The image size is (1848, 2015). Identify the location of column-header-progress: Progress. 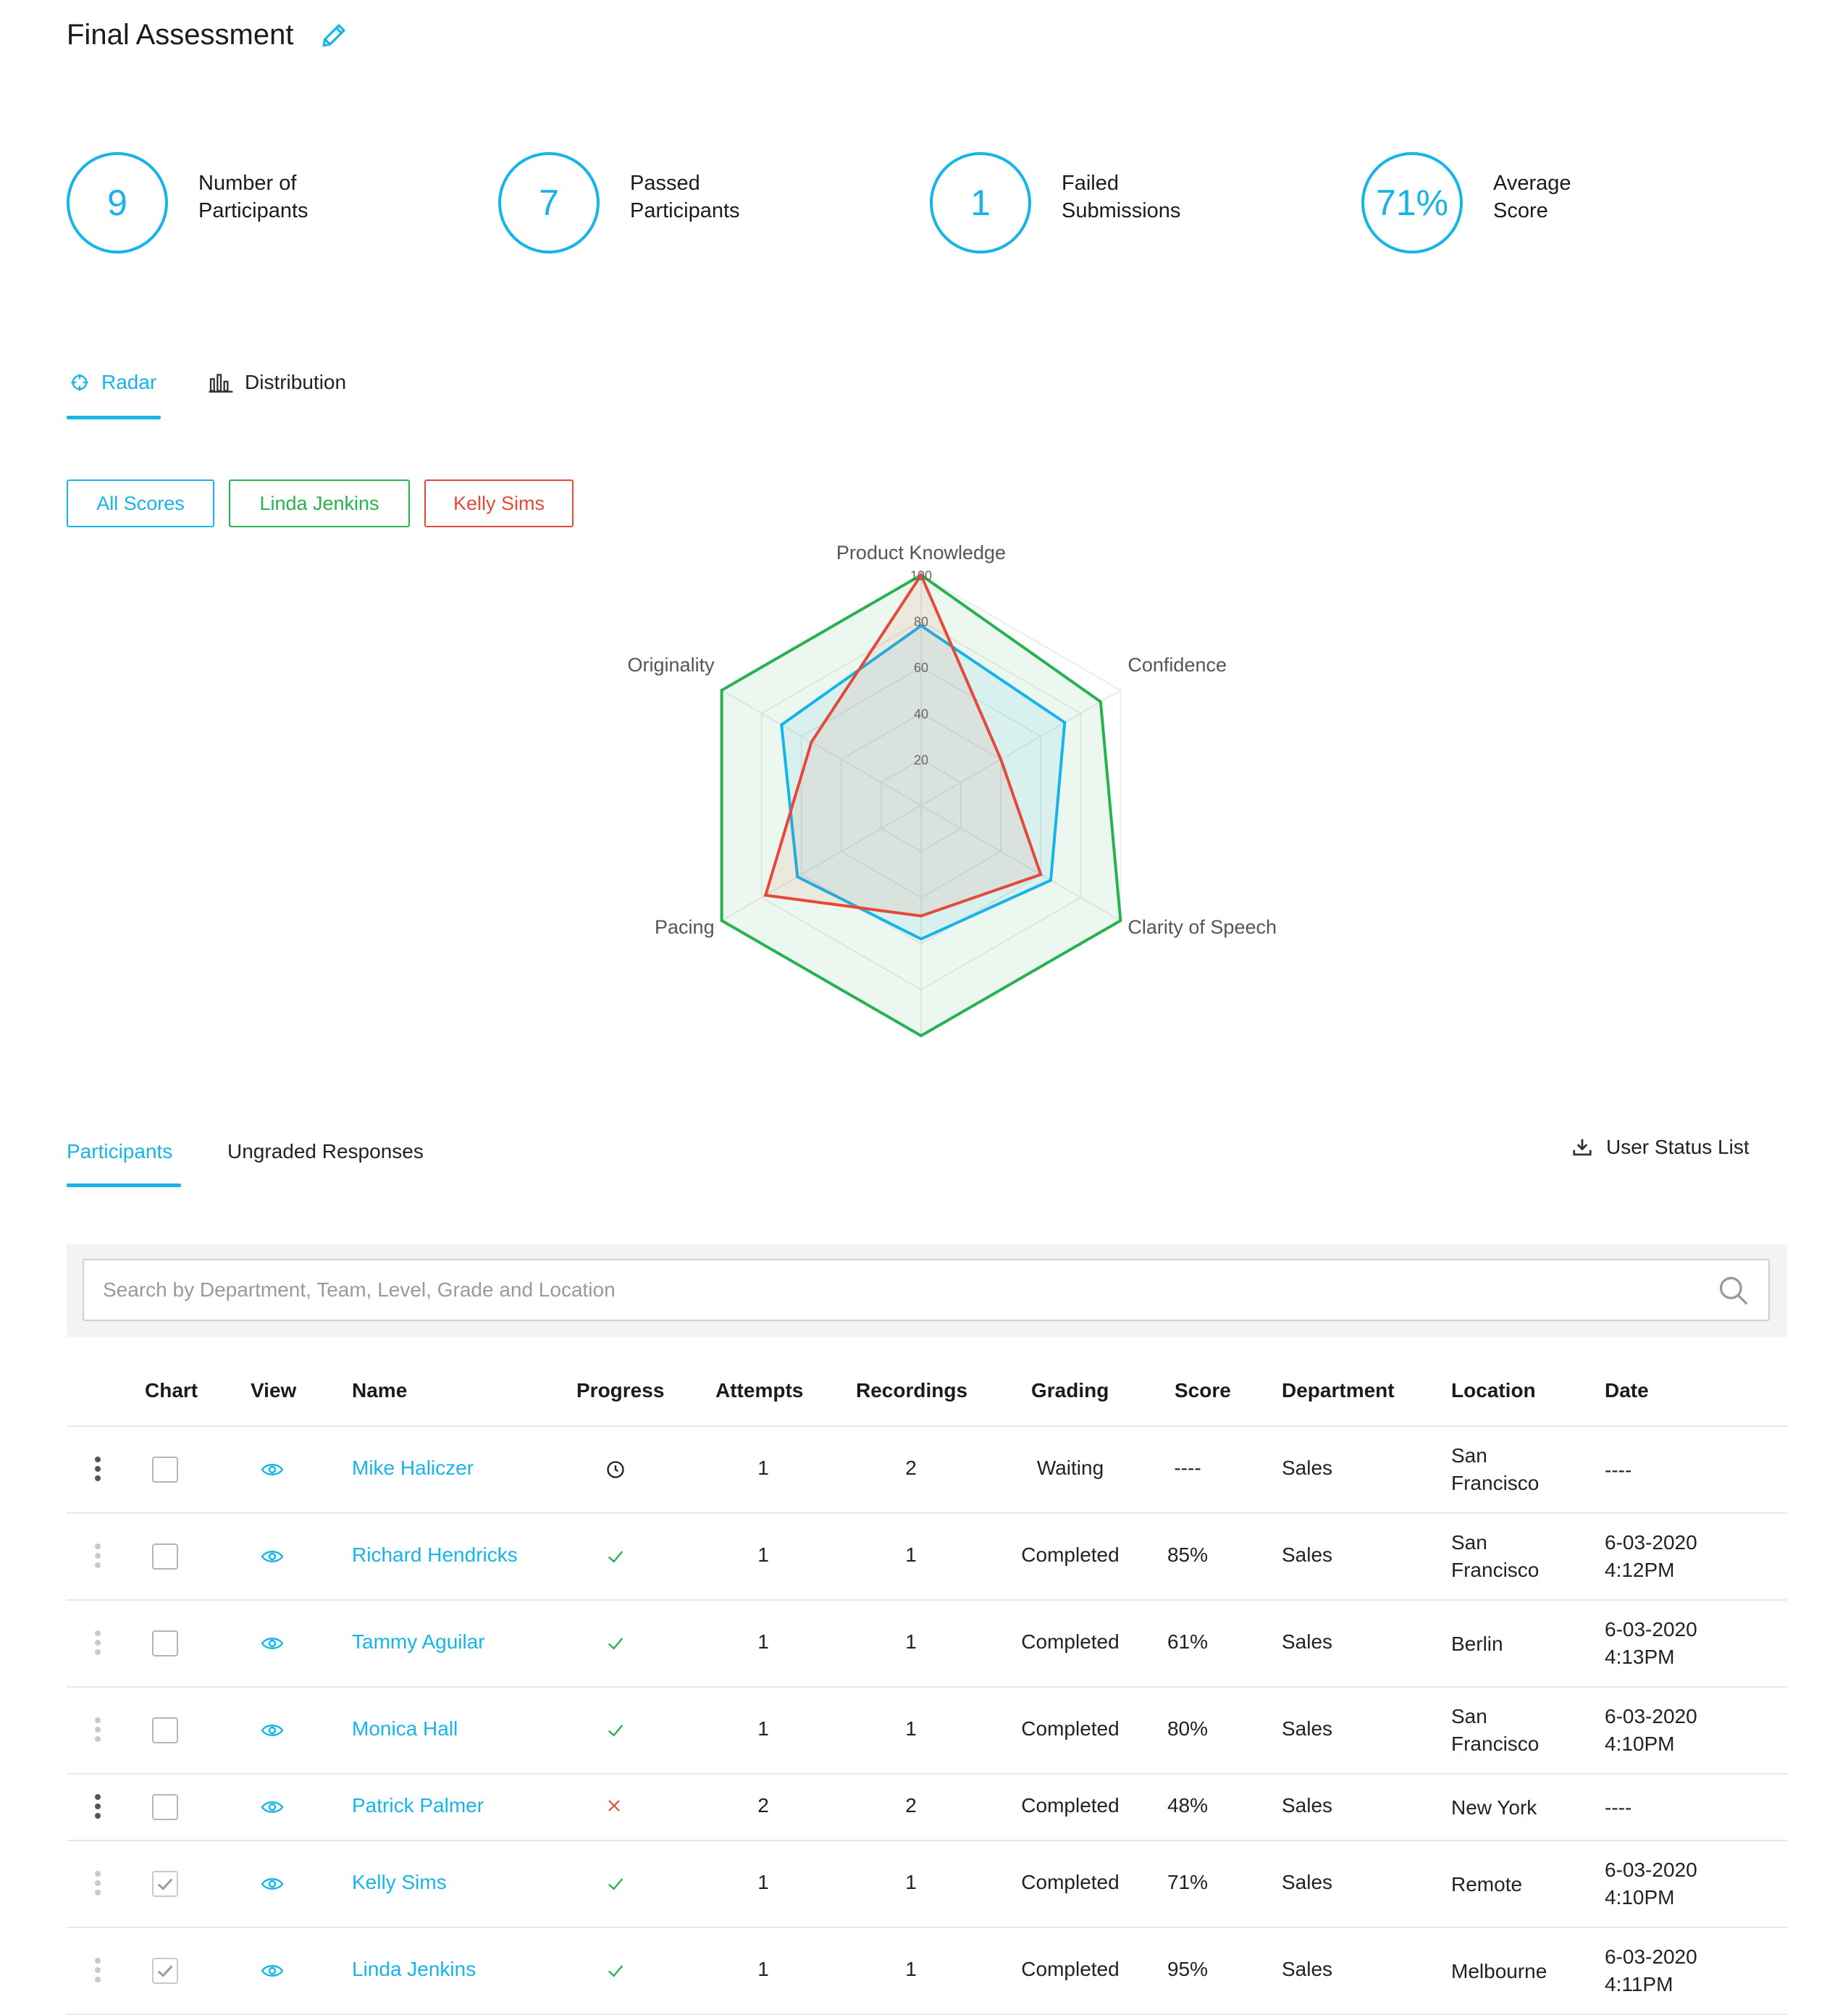
(620, 1390).